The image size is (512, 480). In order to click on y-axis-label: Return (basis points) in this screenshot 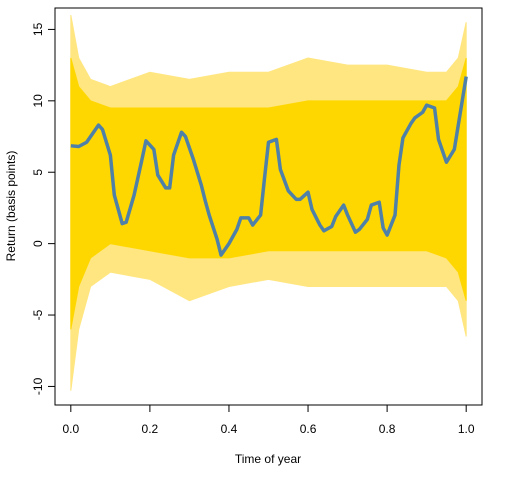, I will do `click(11, 206)`.